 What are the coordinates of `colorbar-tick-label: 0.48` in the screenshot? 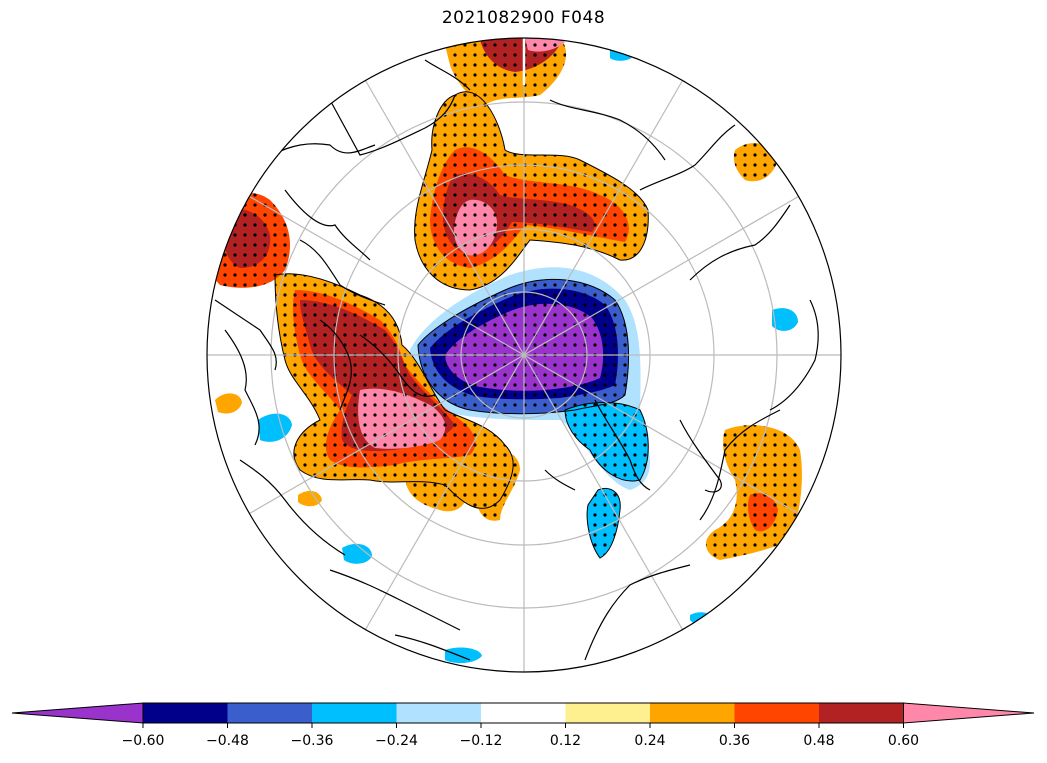 It's located at (818, 741).